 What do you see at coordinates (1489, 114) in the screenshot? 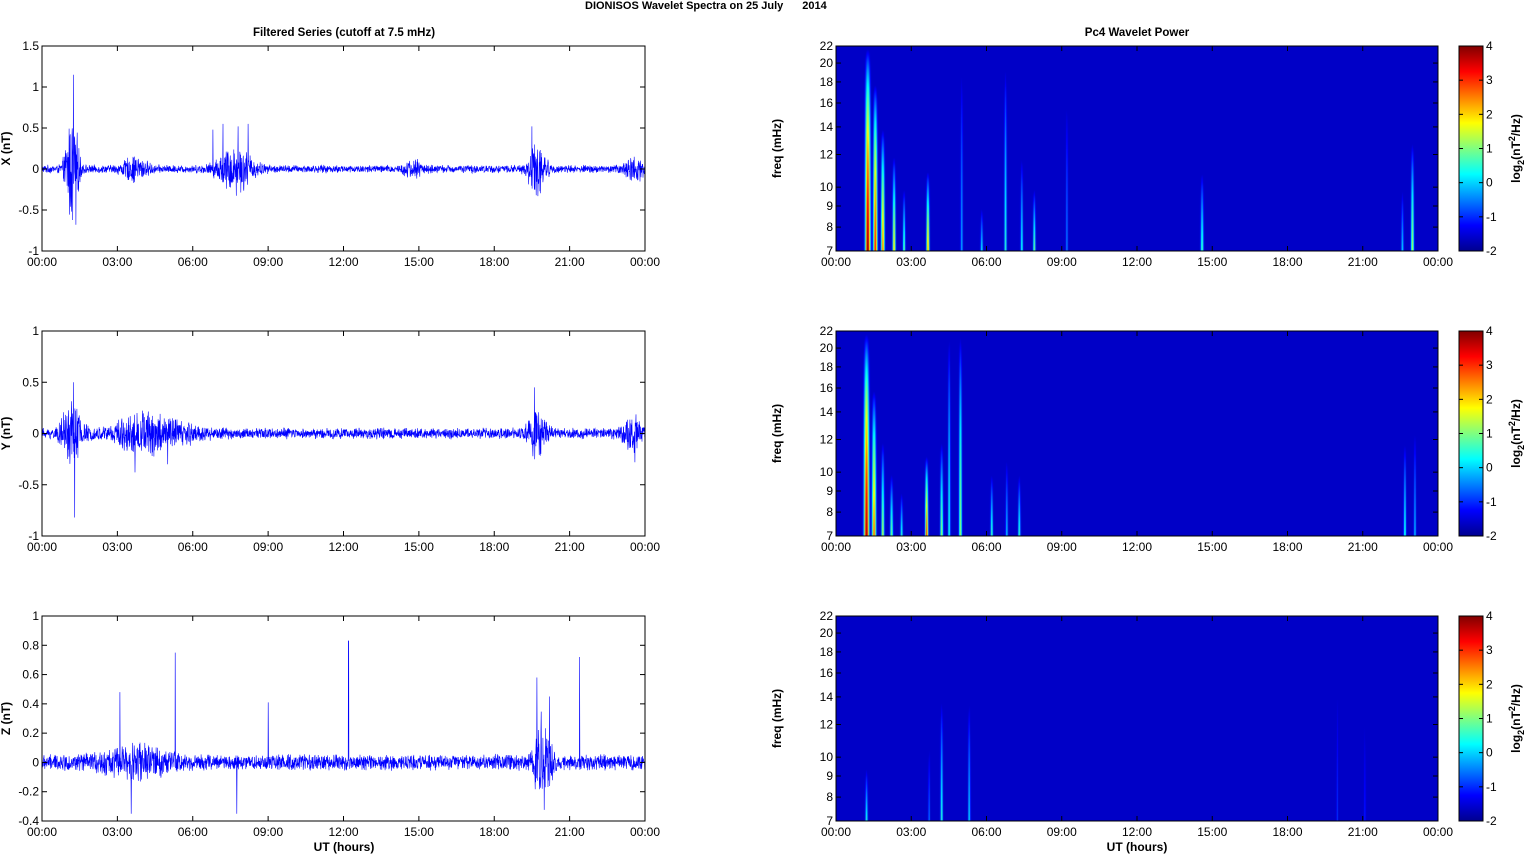
I see `spectrum-x-colorbar-tick-label: 2` at bounding box center [1489, 114].